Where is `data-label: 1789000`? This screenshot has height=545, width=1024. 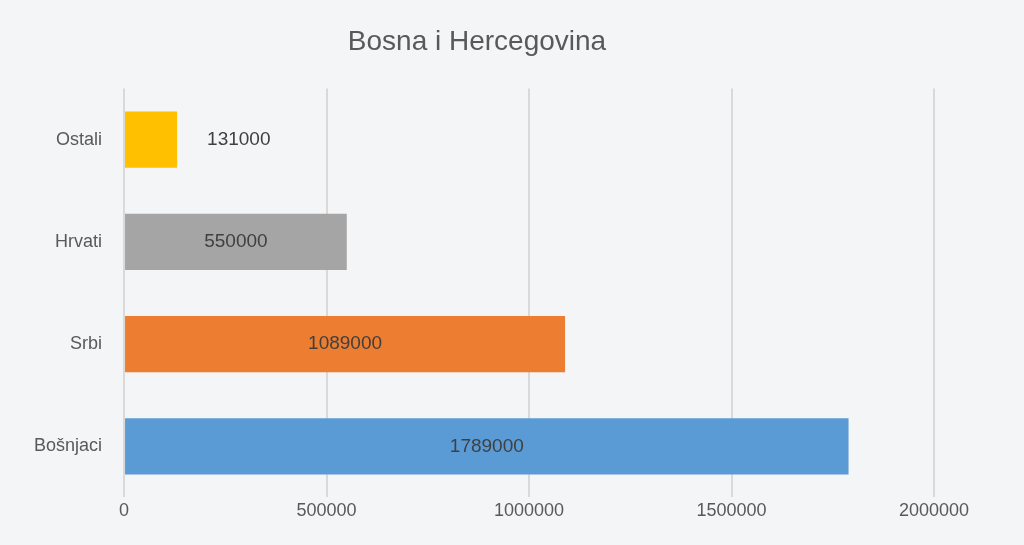 data-label: 1789000 is located at coordinates (486, 445).